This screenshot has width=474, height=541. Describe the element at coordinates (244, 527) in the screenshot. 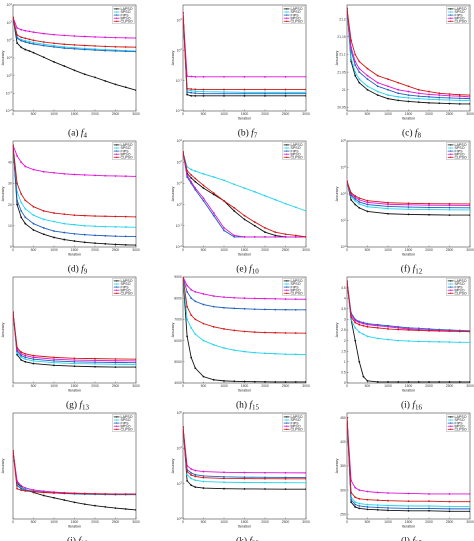

I see `x-axis-label: Iteration` at that location.